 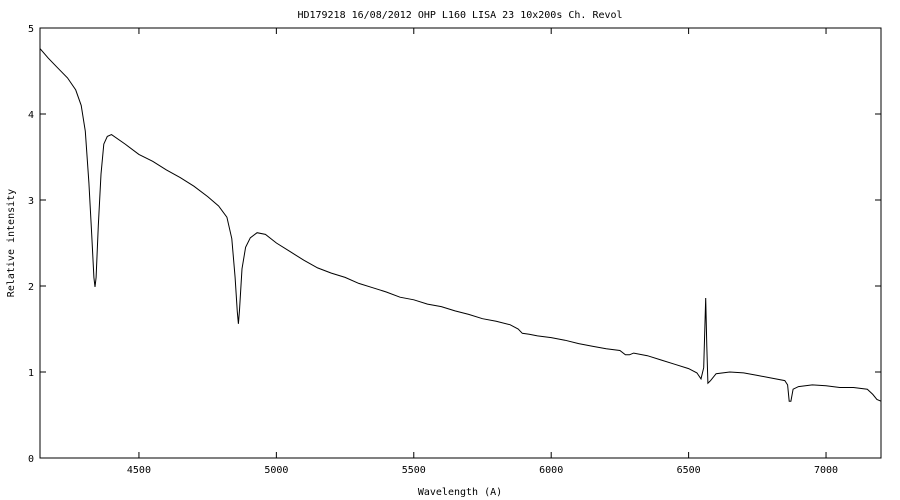 What do you see at coordinates (31, 459) in the screenshot?
I see `y-tick-label: 0` at bounding box center [31, 459].